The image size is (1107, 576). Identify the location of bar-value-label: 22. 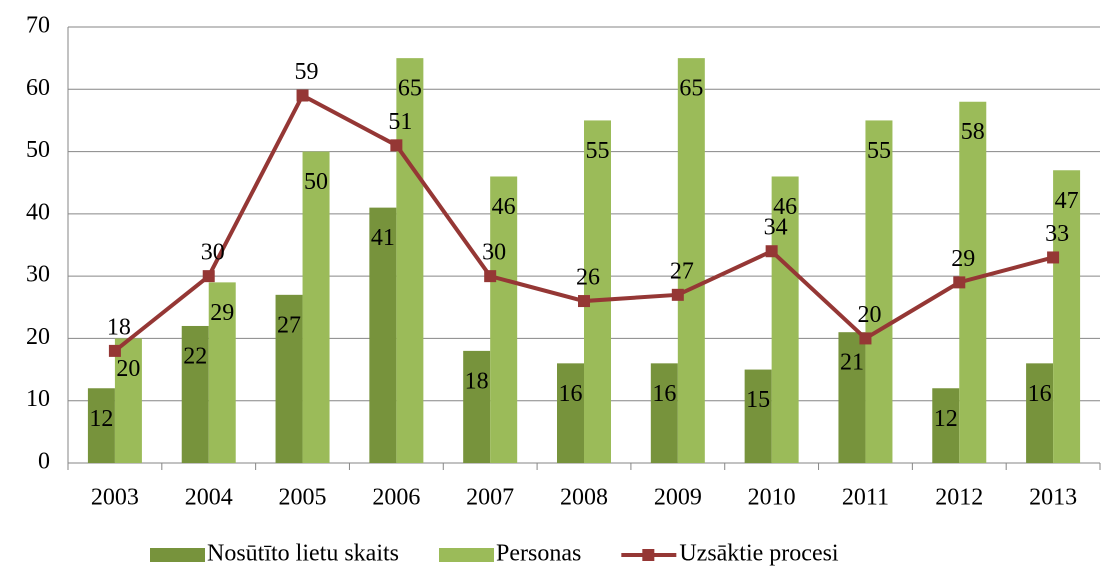
(195, 356).